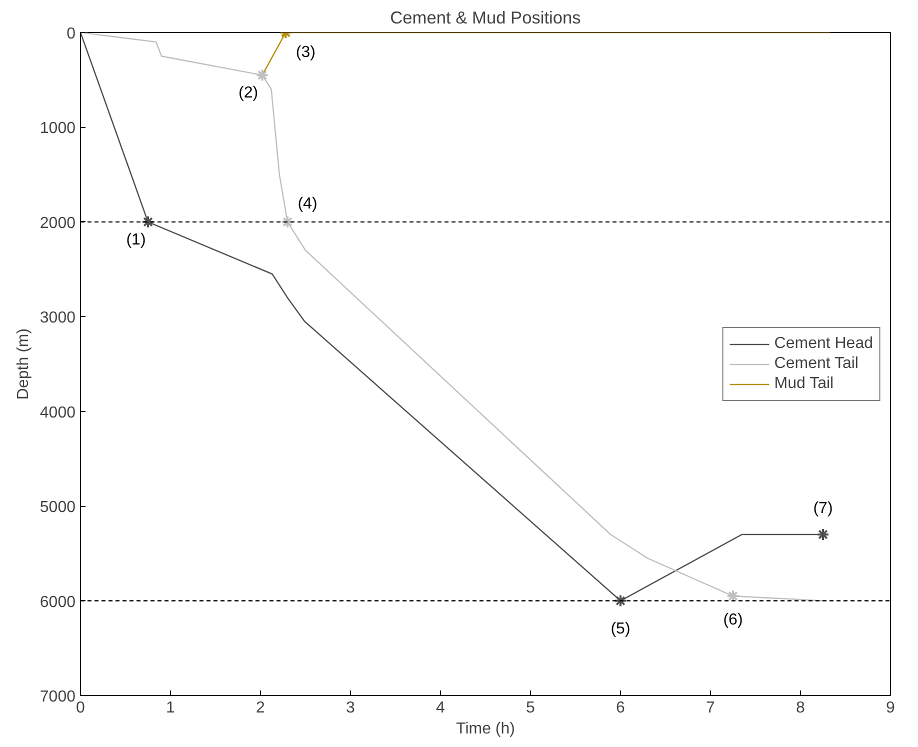 The width and height of the screenshot is (918, 747). I want to click on annotation: (2), so click(248, 93).